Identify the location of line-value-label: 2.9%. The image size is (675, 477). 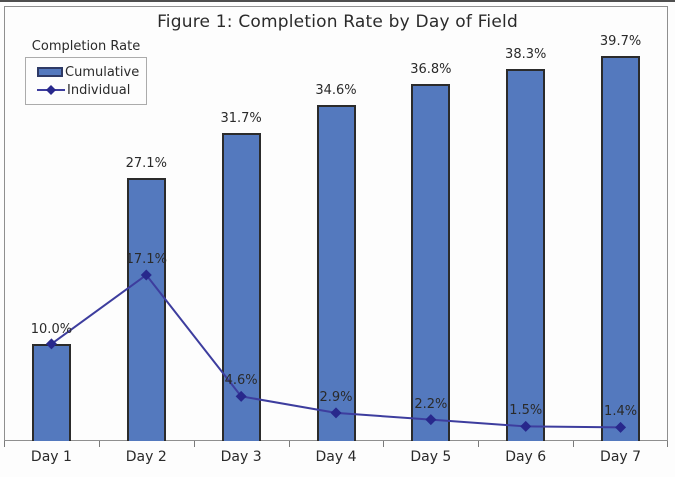
(336, 397).